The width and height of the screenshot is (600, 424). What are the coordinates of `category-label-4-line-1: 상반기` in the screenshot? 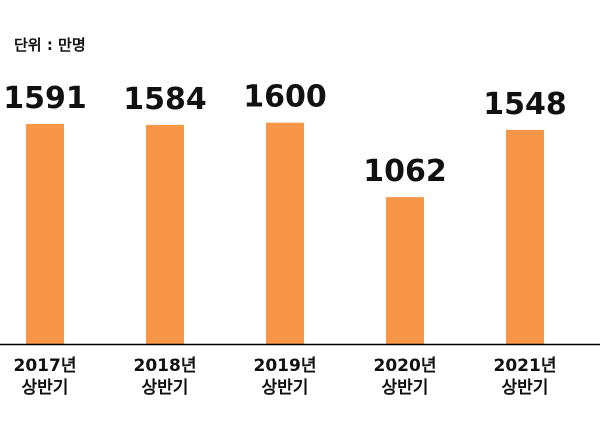 It's located at (525, 388).